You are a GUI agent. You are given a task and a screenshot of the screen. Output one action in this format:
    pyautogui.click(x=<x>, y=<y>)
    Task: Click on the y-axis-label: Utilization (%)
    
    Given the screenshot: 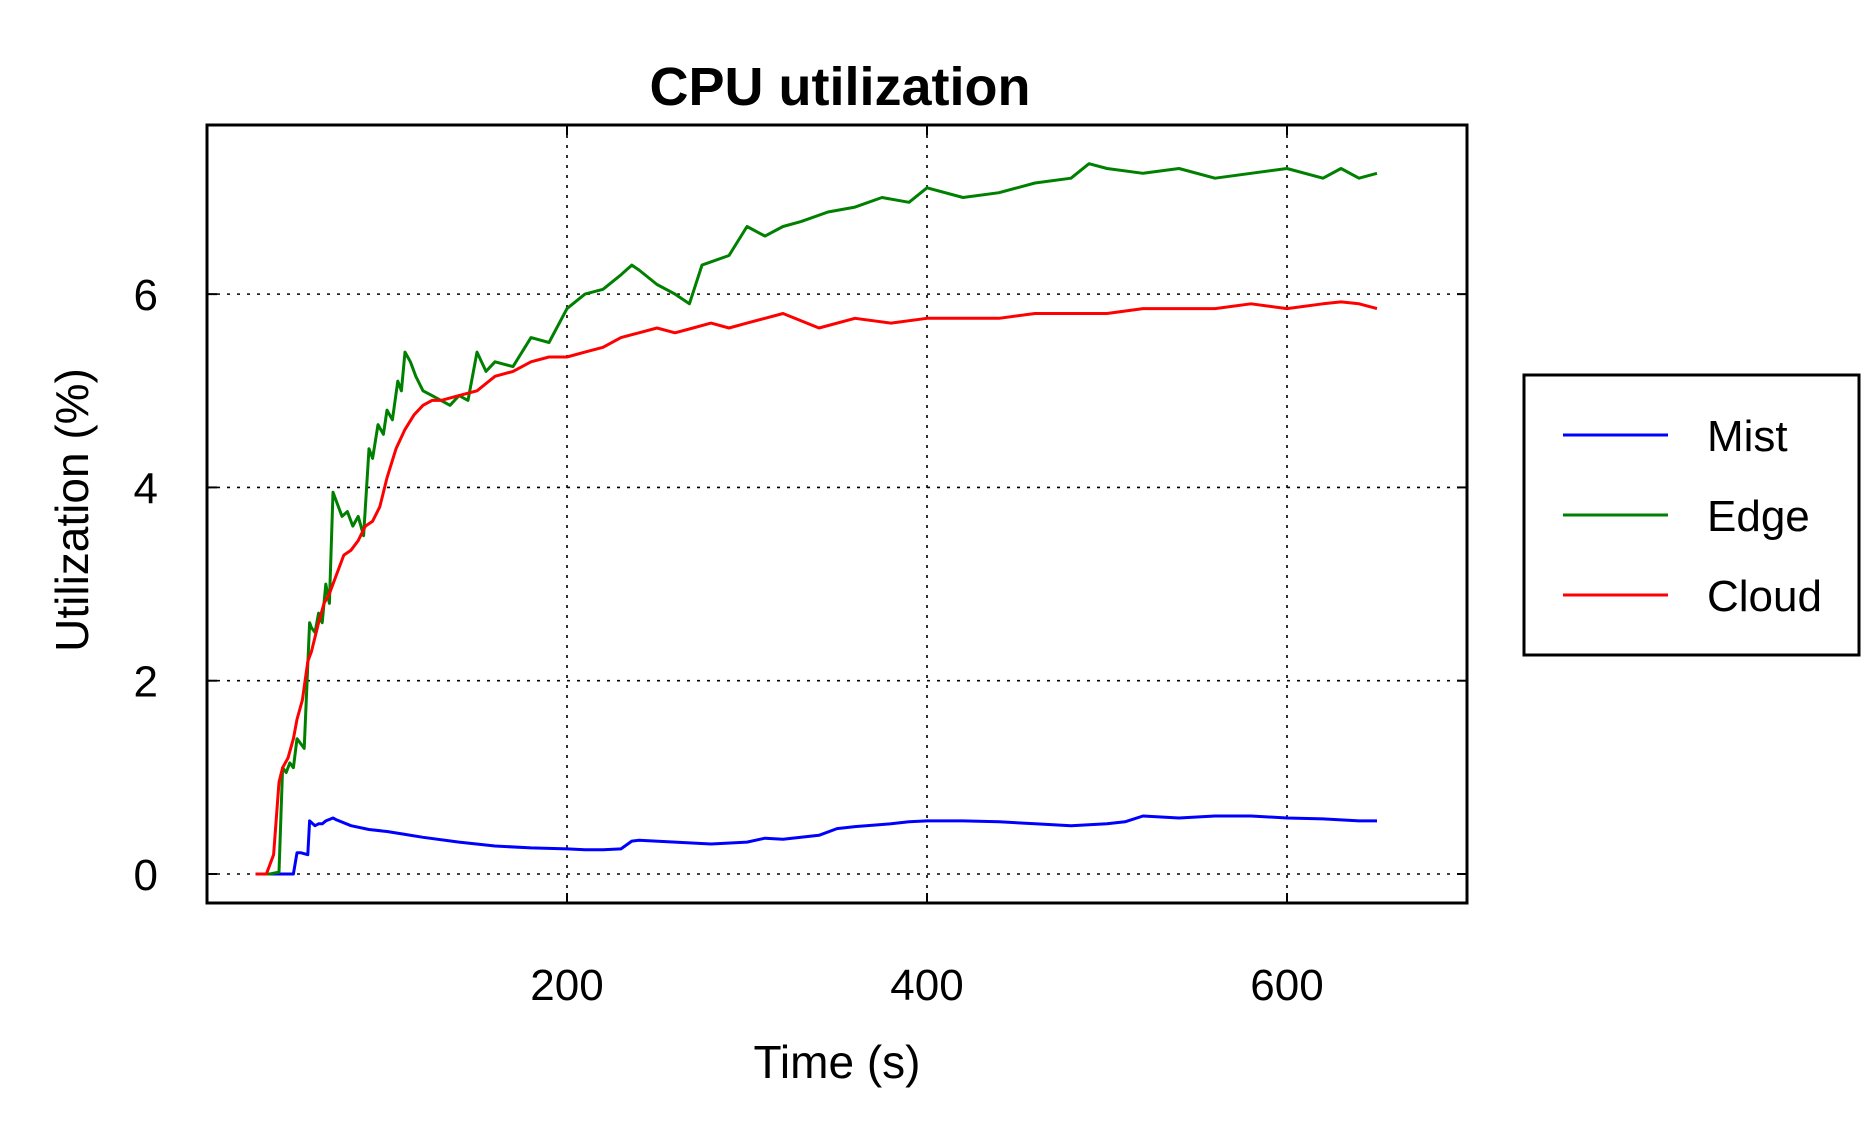 What is the action you would take?
    pyautogui.click(x=72, y=510)
    